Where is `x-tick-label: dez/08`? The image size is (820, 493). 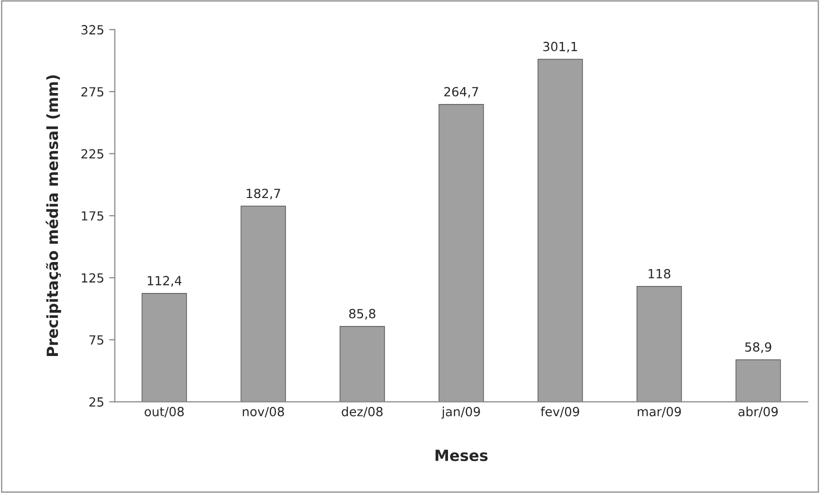 x-tick-label: dez/08 is located at coordinates (362, 412).